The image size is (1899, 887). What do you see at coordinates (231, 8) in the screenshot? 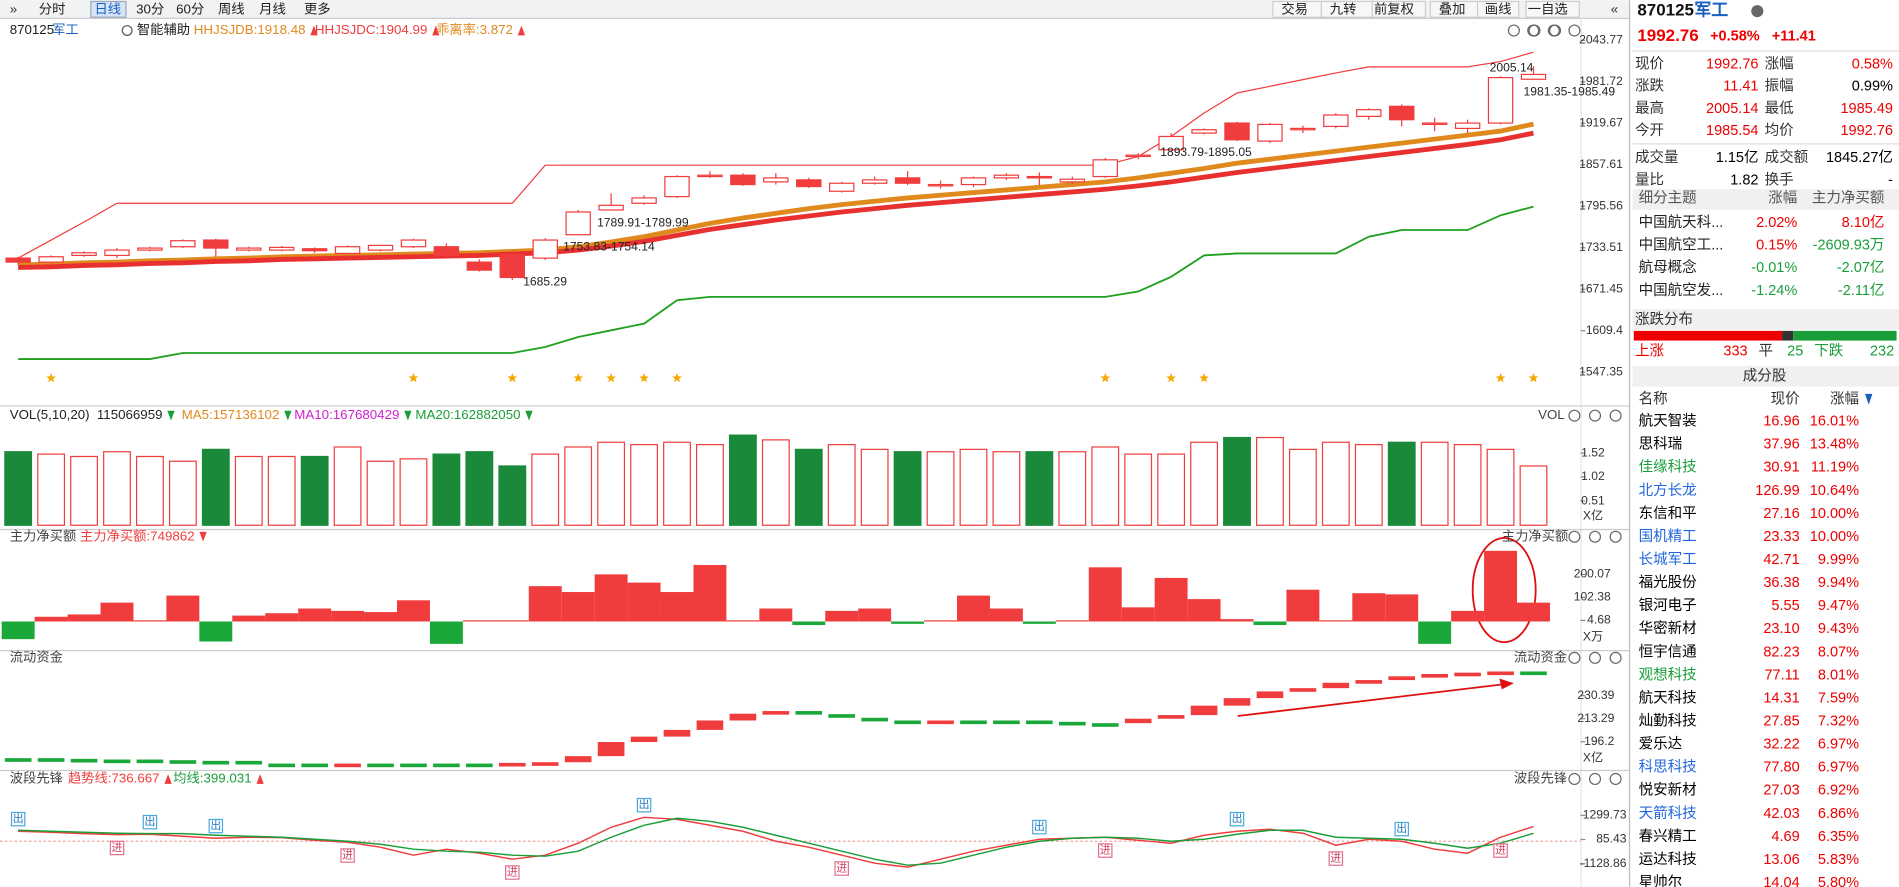
I see `toolbar-button: 周线` at bounding box center [231, 8].